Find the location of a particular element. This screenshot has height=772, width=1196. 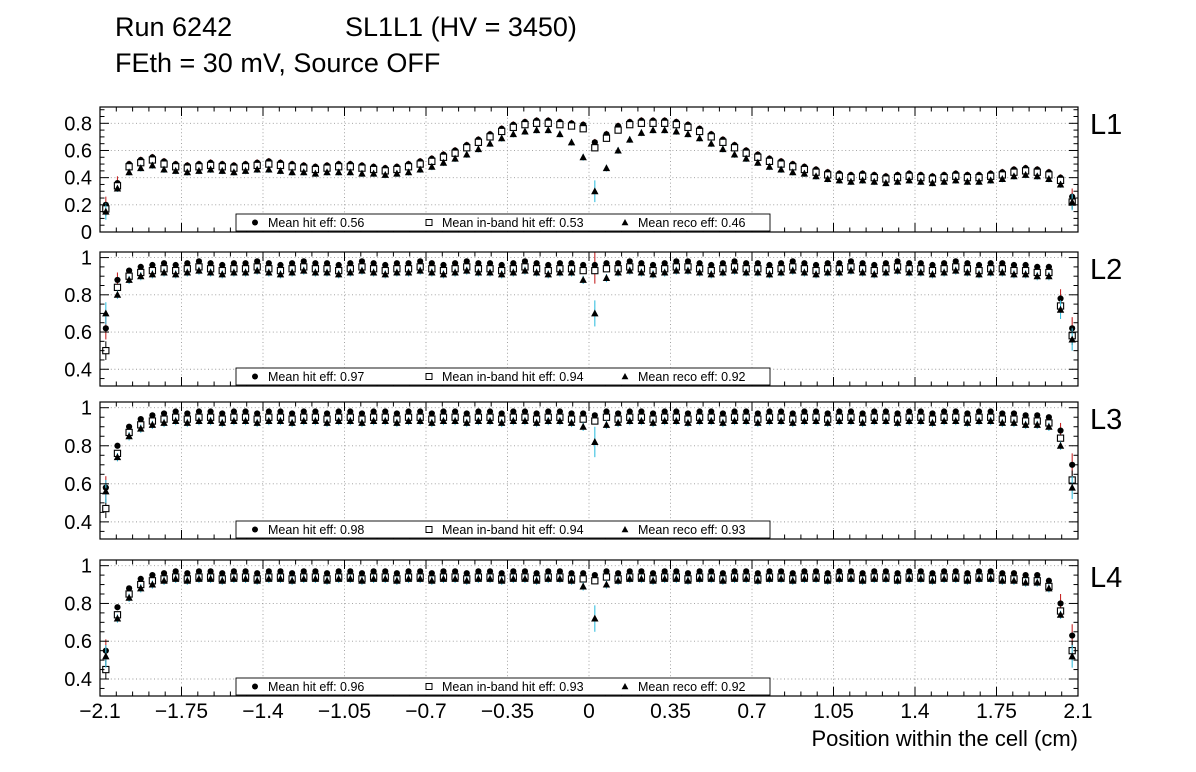

panel-label-L1: L1 is located at coordinates (1106, 125).